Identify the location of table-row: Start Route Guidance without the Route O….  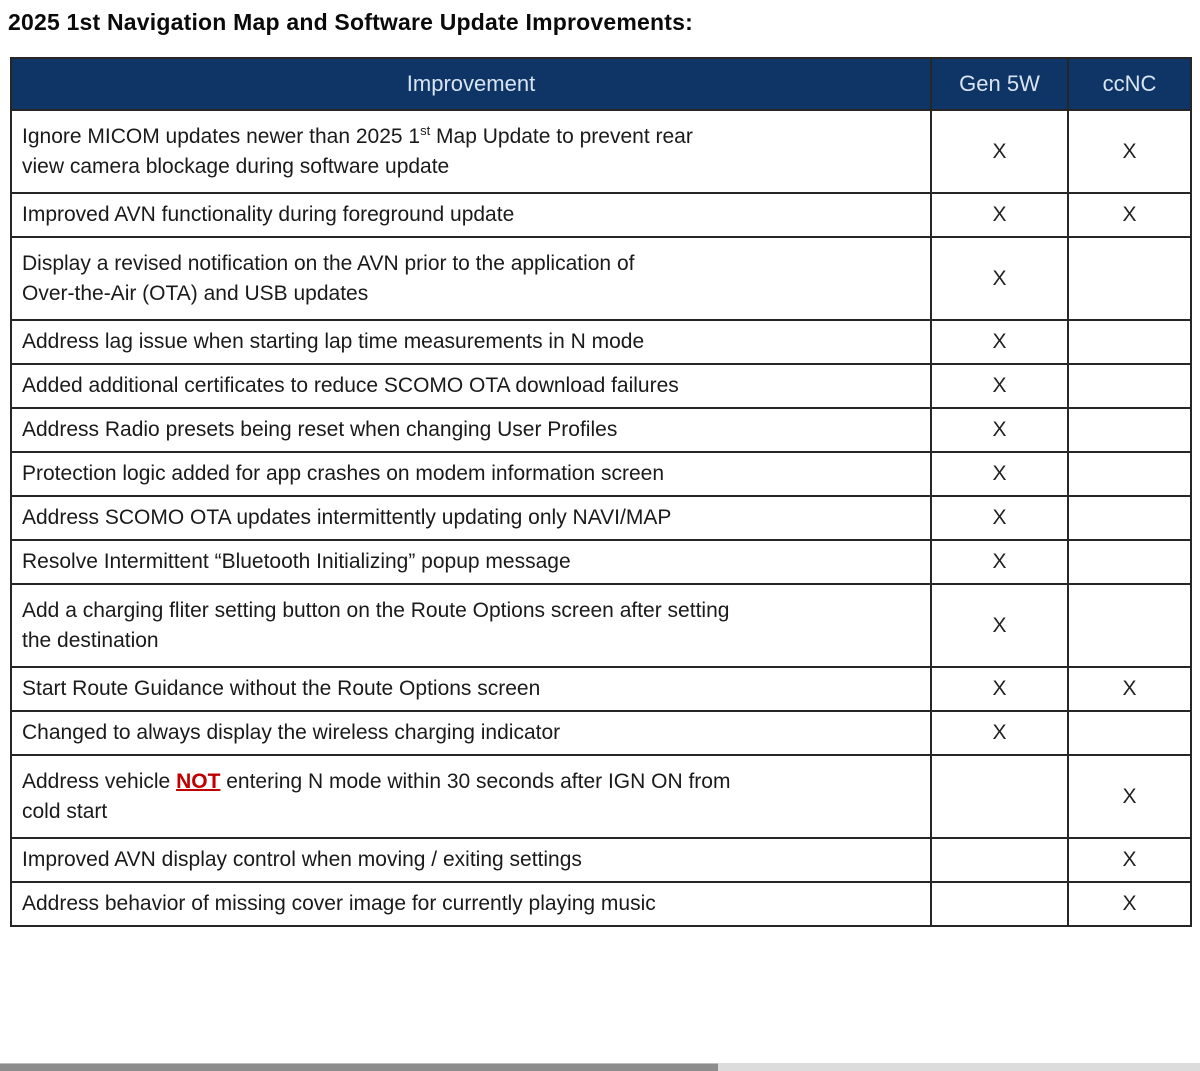
(601, 689).